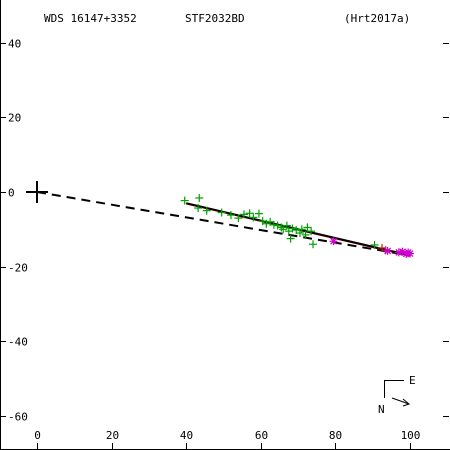 The height and width of the screenshot is (450, 450). What do you see at coordinates (186, 435) in the screenshot?
I see `x-tick-label: 40` at bounding box center [186, 435].